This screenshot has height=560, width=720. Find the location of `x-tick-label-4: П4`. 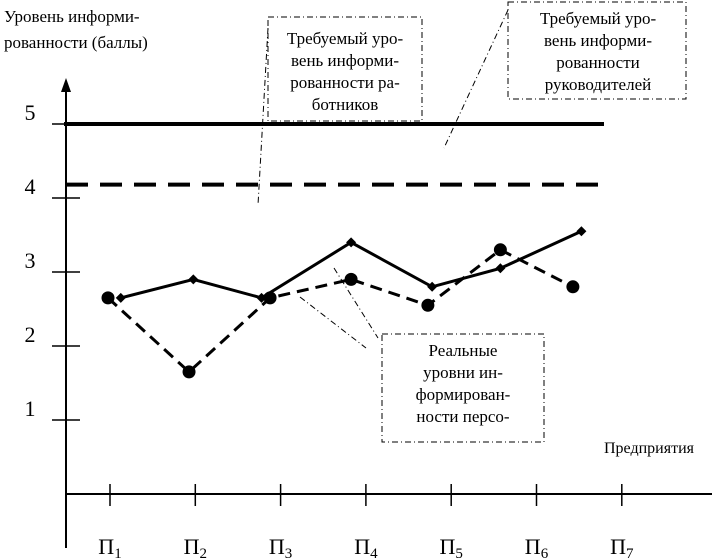

x-tick-label-4: П4 is located at coordinates (366, 547).